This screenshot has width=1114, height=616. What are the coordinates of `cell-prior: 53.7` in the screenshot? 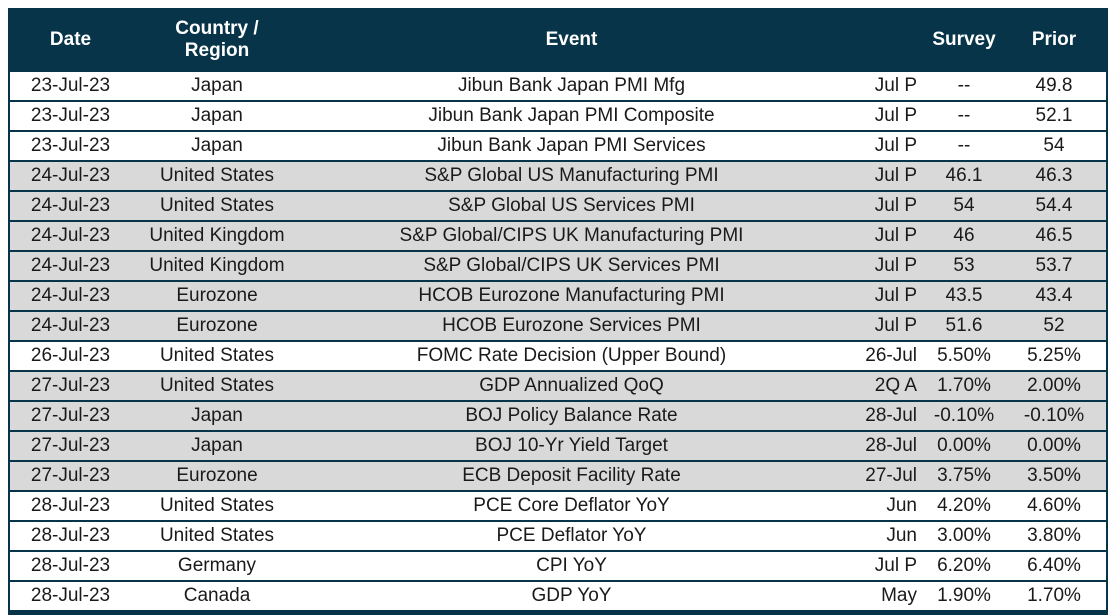 It's located at (1054, 266).